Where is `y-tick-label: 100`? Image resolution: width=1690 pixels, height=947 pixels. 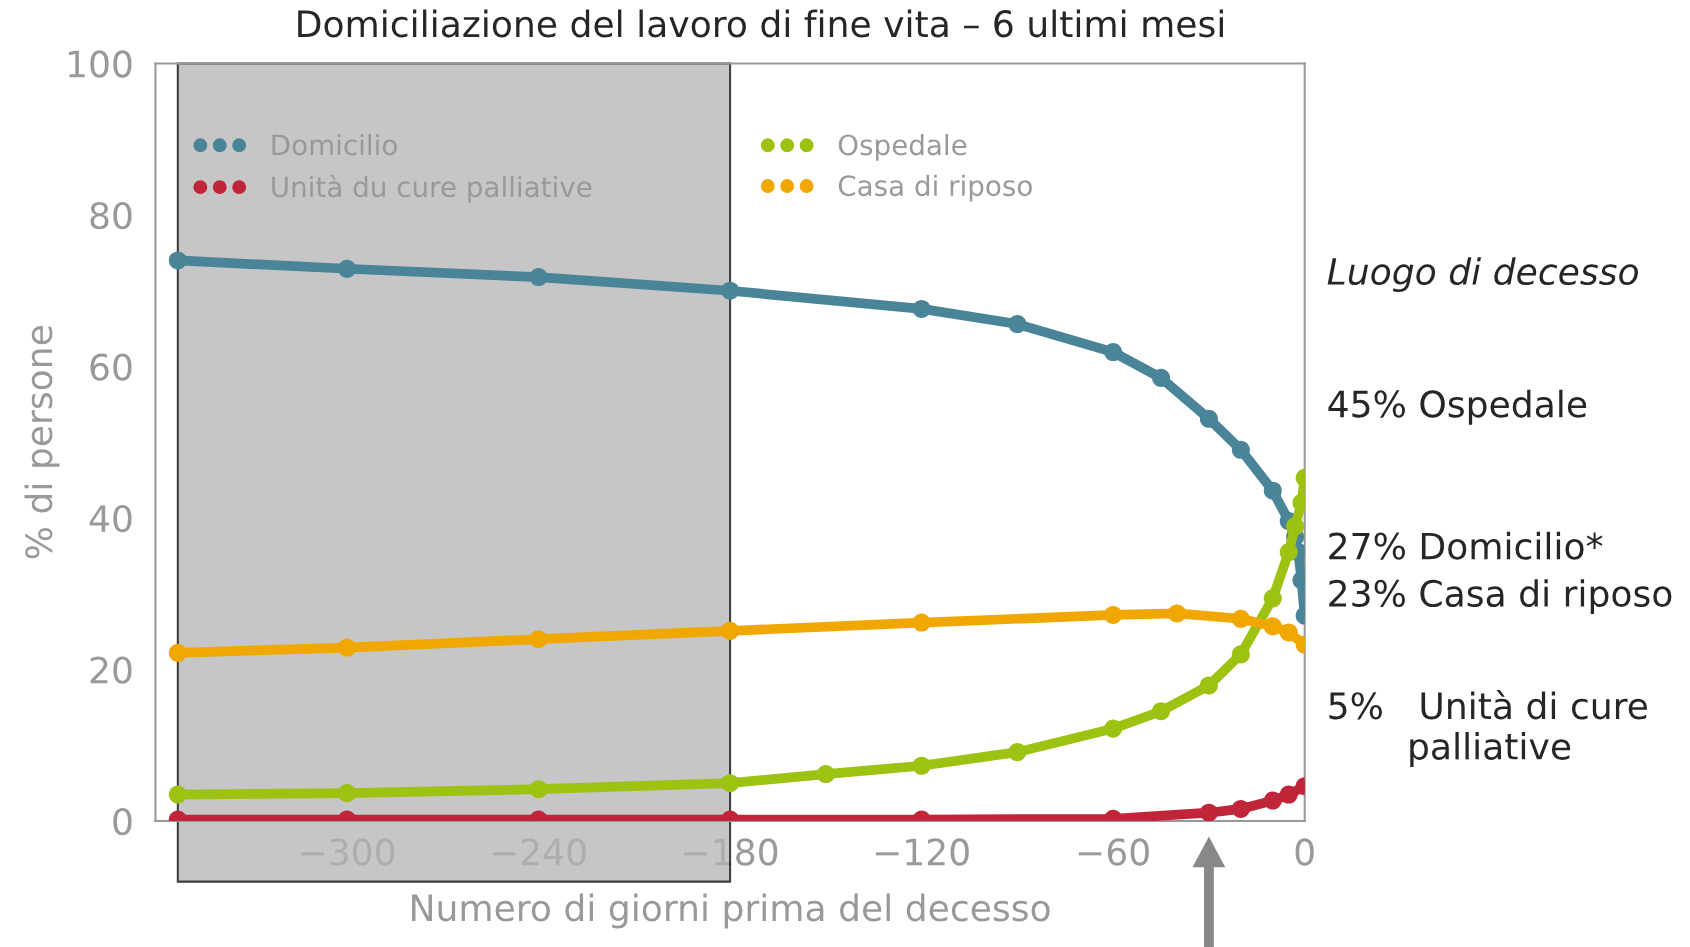
y-tick-label: 100 is located at coordinates (100, 64).